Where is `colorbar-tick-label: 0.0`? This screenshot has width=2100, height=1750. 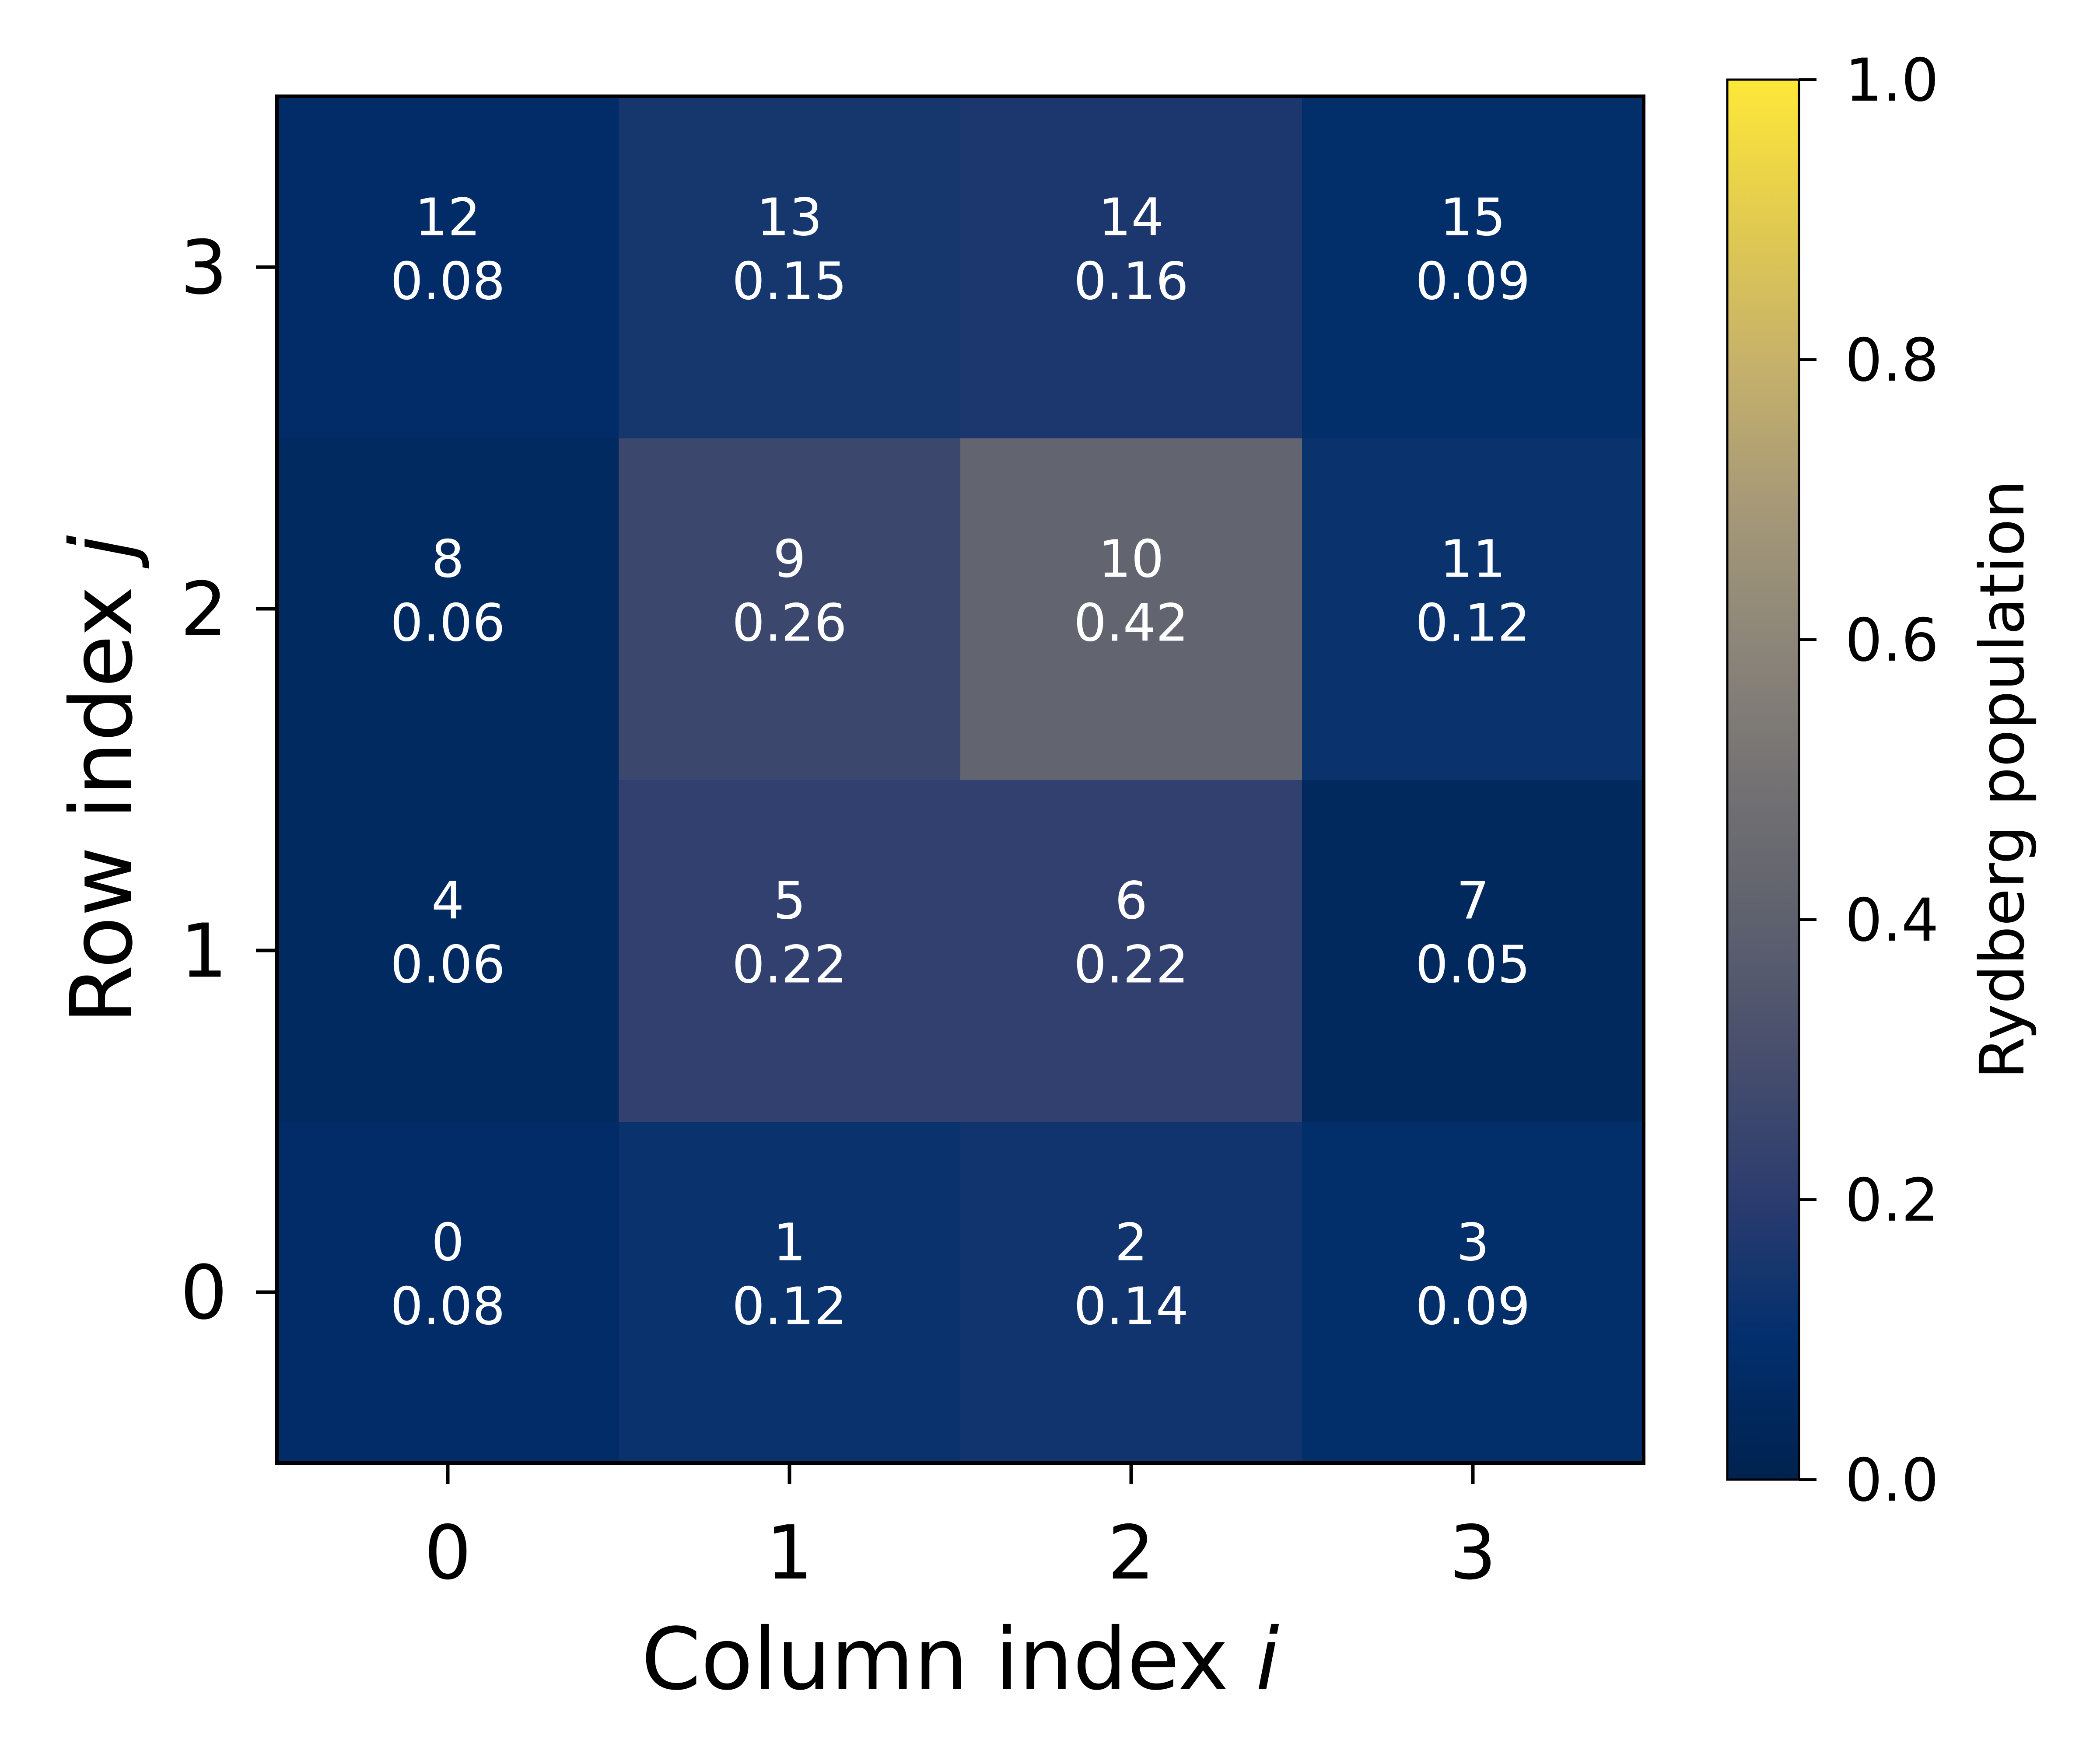 colorbar-tick-label: 0.0 is located at coordinates (1892, 1480).